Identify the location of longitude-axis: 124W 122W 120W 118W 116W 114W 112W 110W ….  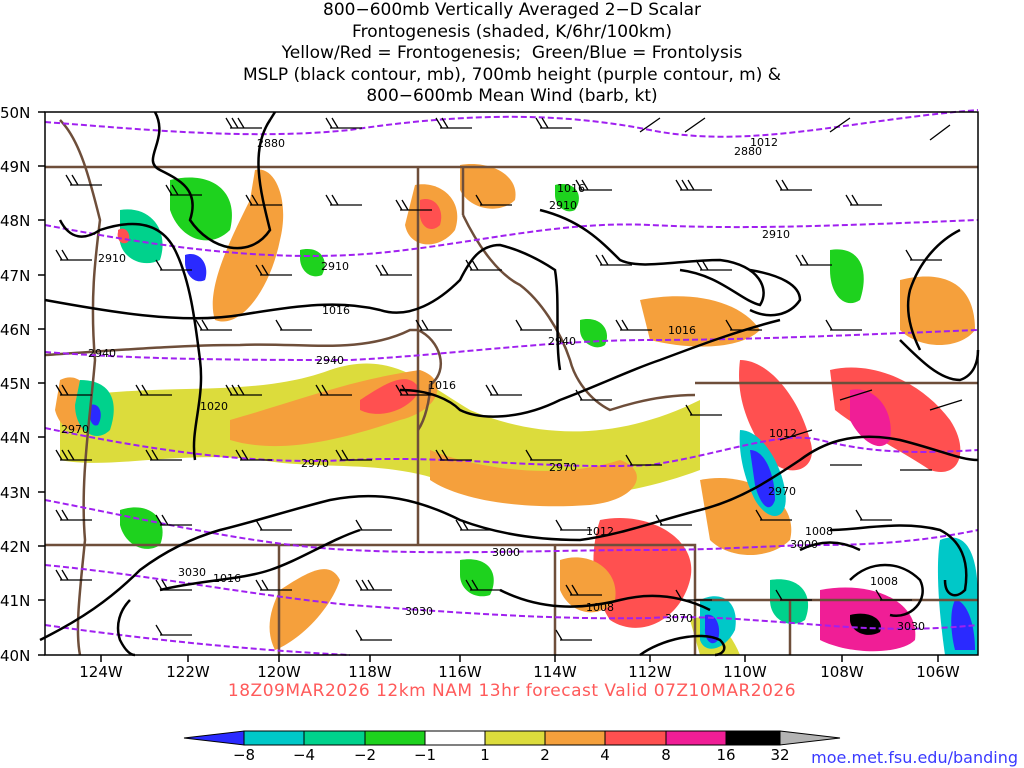
(519, 668).